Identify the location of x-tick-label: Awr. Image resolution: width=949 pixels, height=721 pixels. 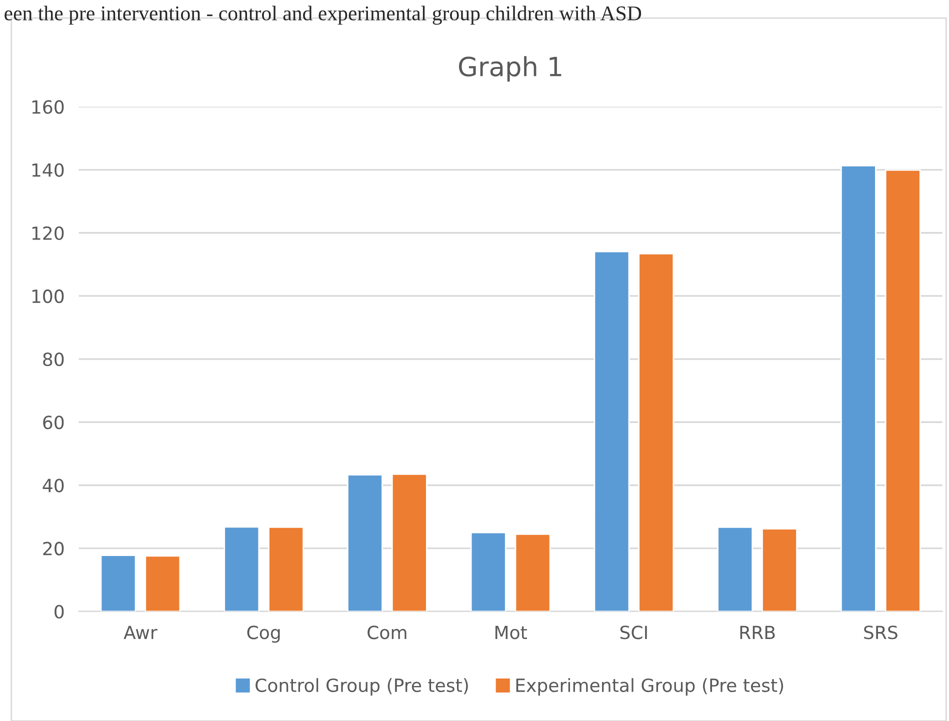
(141, 633).